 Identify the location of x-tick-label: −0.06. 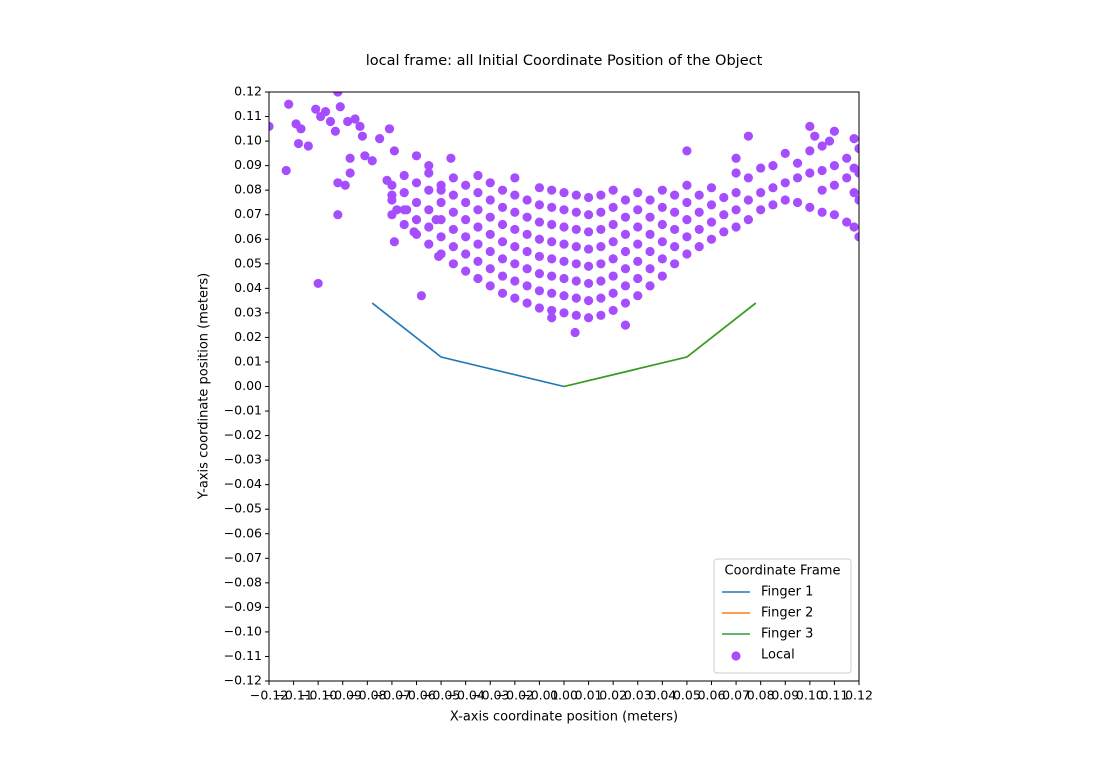
(416, 695).